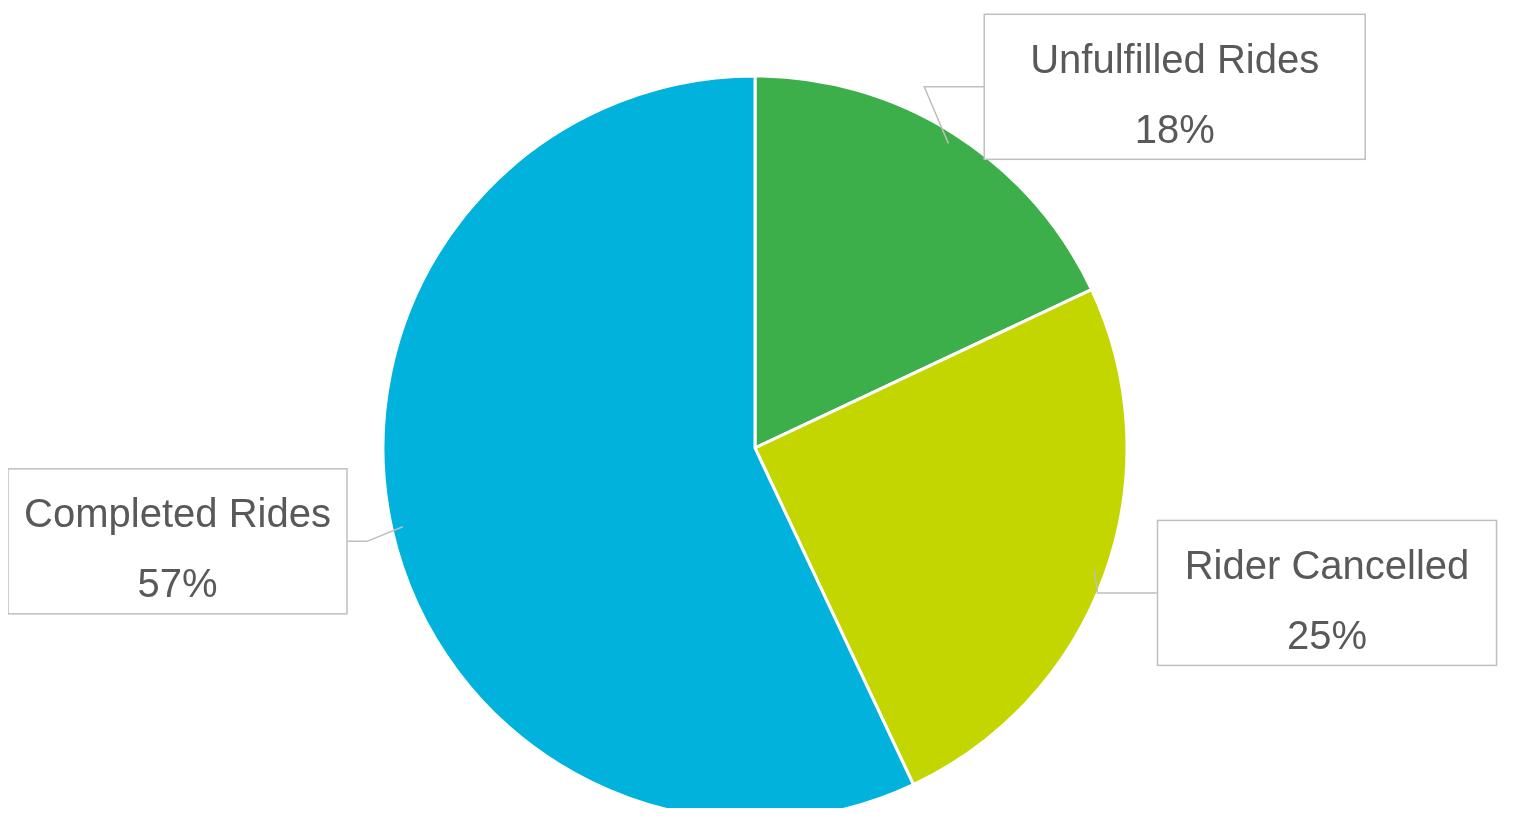  What do you see at coordinates (177, 513) in the screenshot?
I see `slice-label: Completed Rides` at bounding box center [177, 513].